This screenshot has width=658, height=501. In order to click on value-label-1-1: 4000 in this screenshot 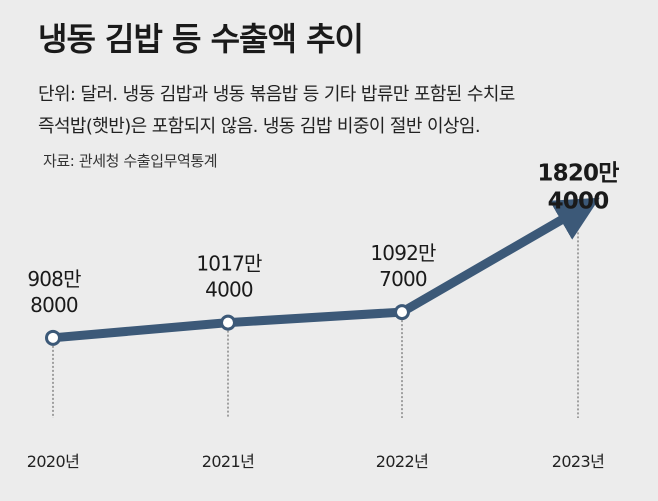, I will do `click(229, 290)`.